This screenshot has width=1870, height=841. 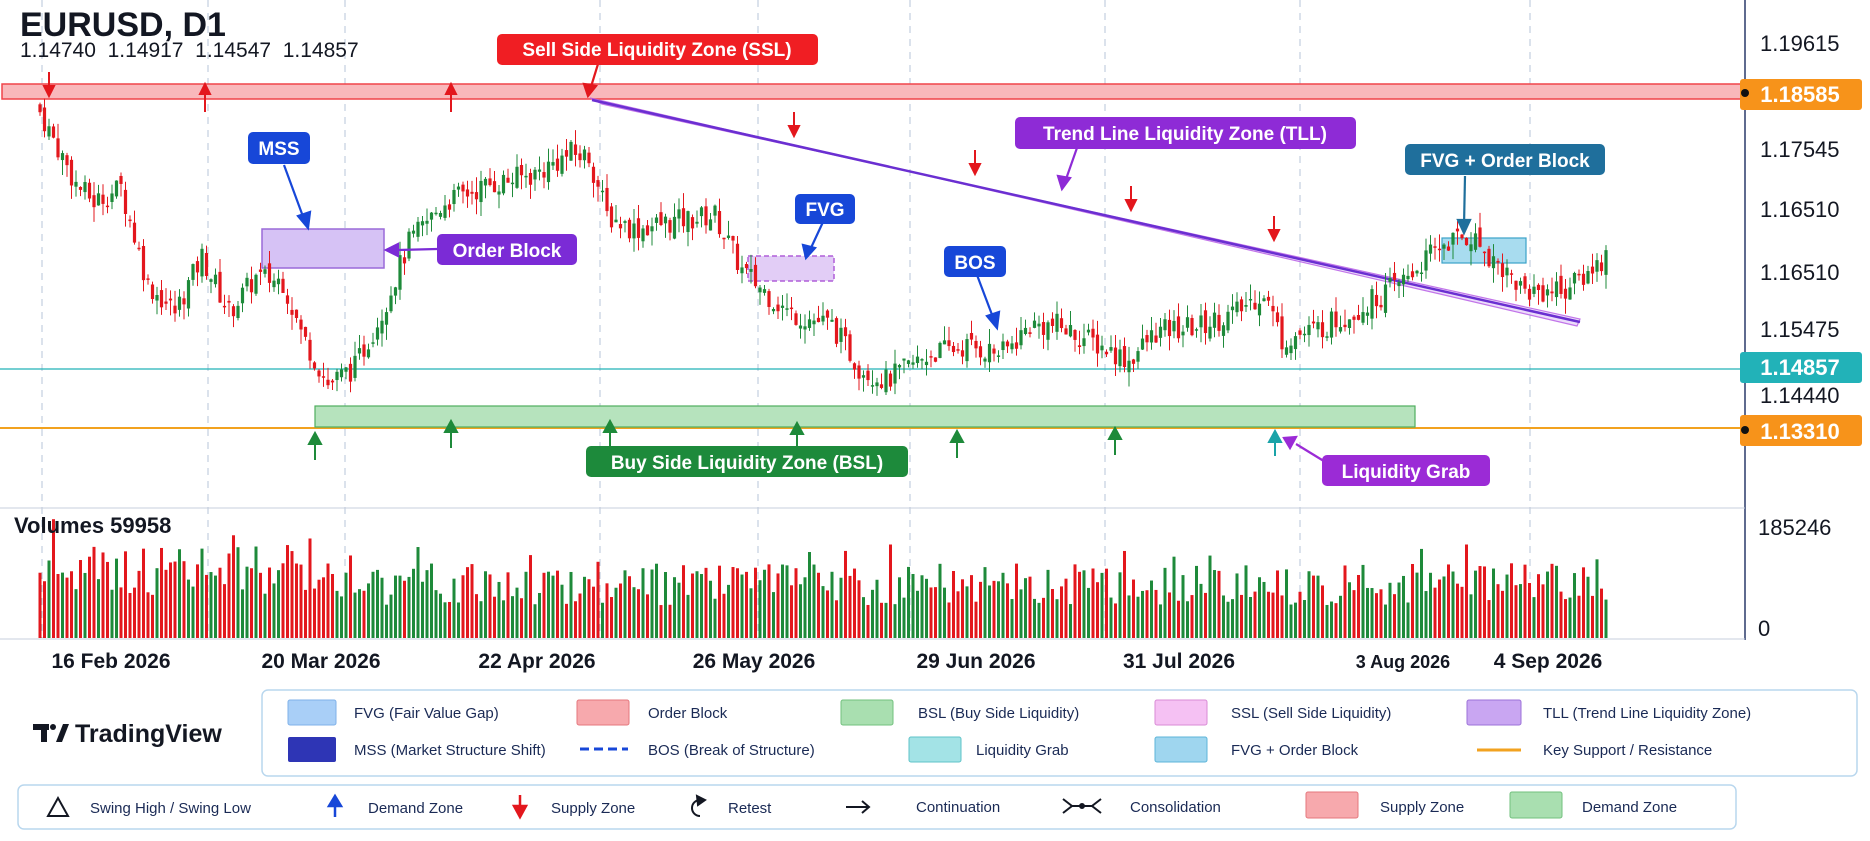 I want to click on tll-label: Trend Line Liquidity Zone (TLL), so click(x=1185, y=133).